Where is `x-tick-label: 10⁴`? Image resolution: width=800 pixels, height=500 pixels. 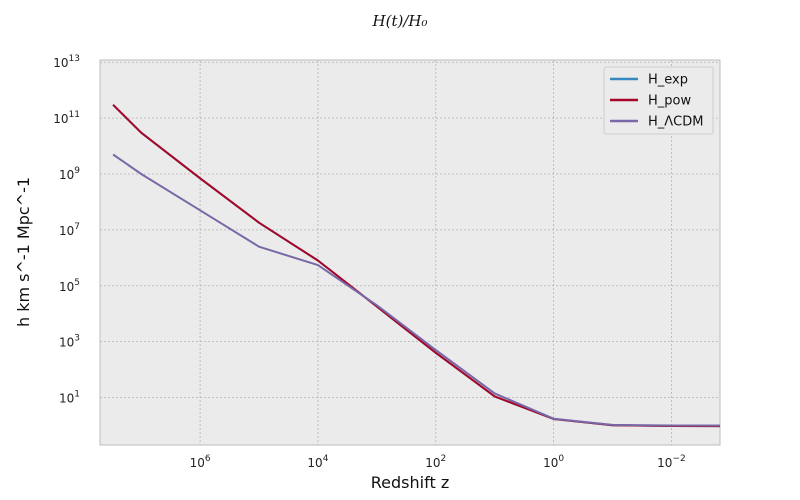
x-tick-label: 10⁴ is located at coordinates (317, 462).